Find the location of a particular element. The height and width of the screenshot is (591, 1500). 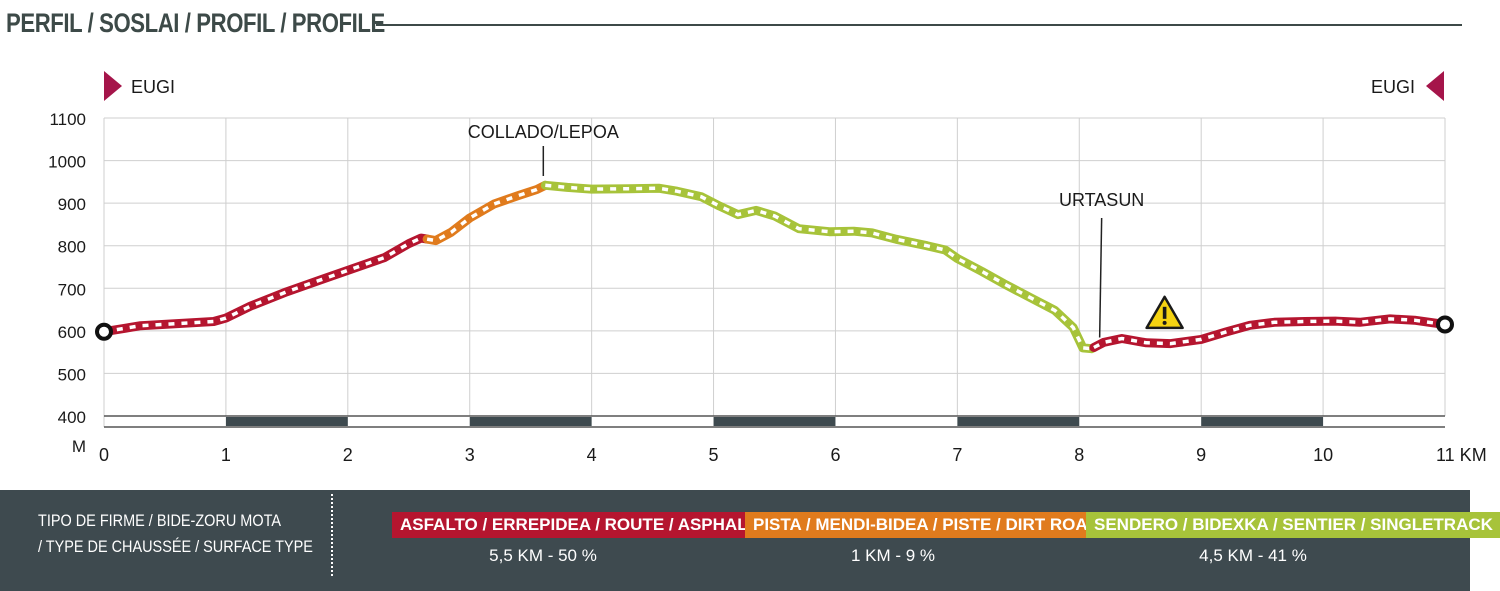

annotation-urtasun: URTASUN is located at coordinates (1101, 200).